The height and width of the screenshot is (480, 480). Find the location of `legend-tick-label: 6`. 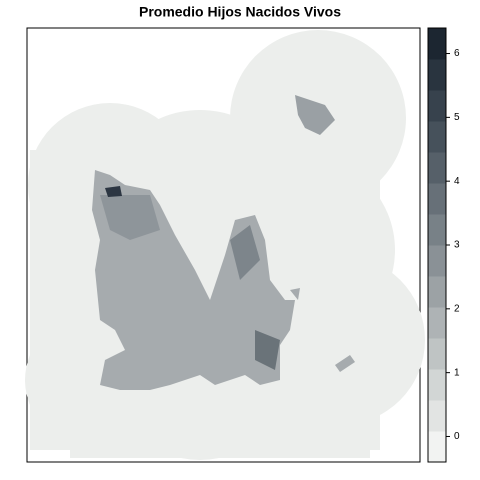

legend-tick-label: 6 is located at coordinates (457, 53).